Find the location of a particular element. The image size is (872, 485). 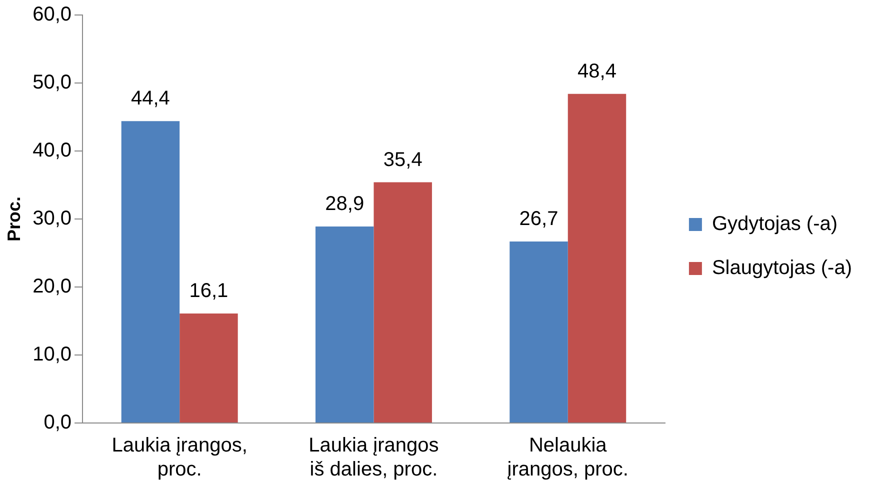

x-tick-label: Laukia įrangos iš dalies, proc. is located at coordinates (373, 457).